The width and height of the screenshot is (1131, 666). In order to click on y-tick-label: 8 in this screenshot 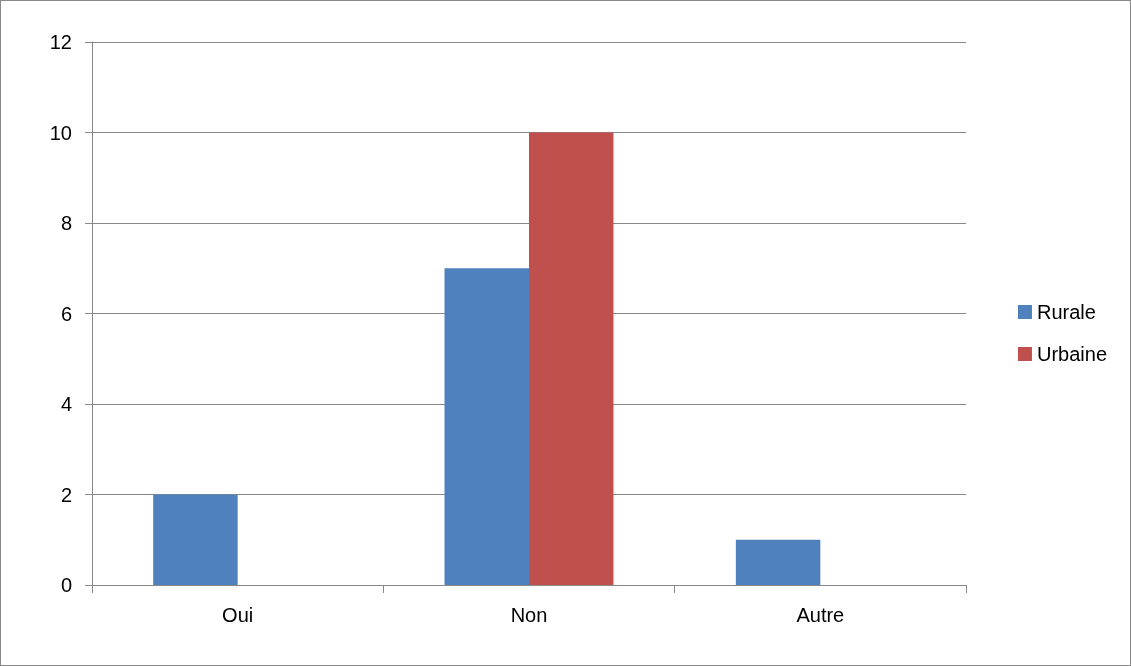, I will do `click(66, 223)`.